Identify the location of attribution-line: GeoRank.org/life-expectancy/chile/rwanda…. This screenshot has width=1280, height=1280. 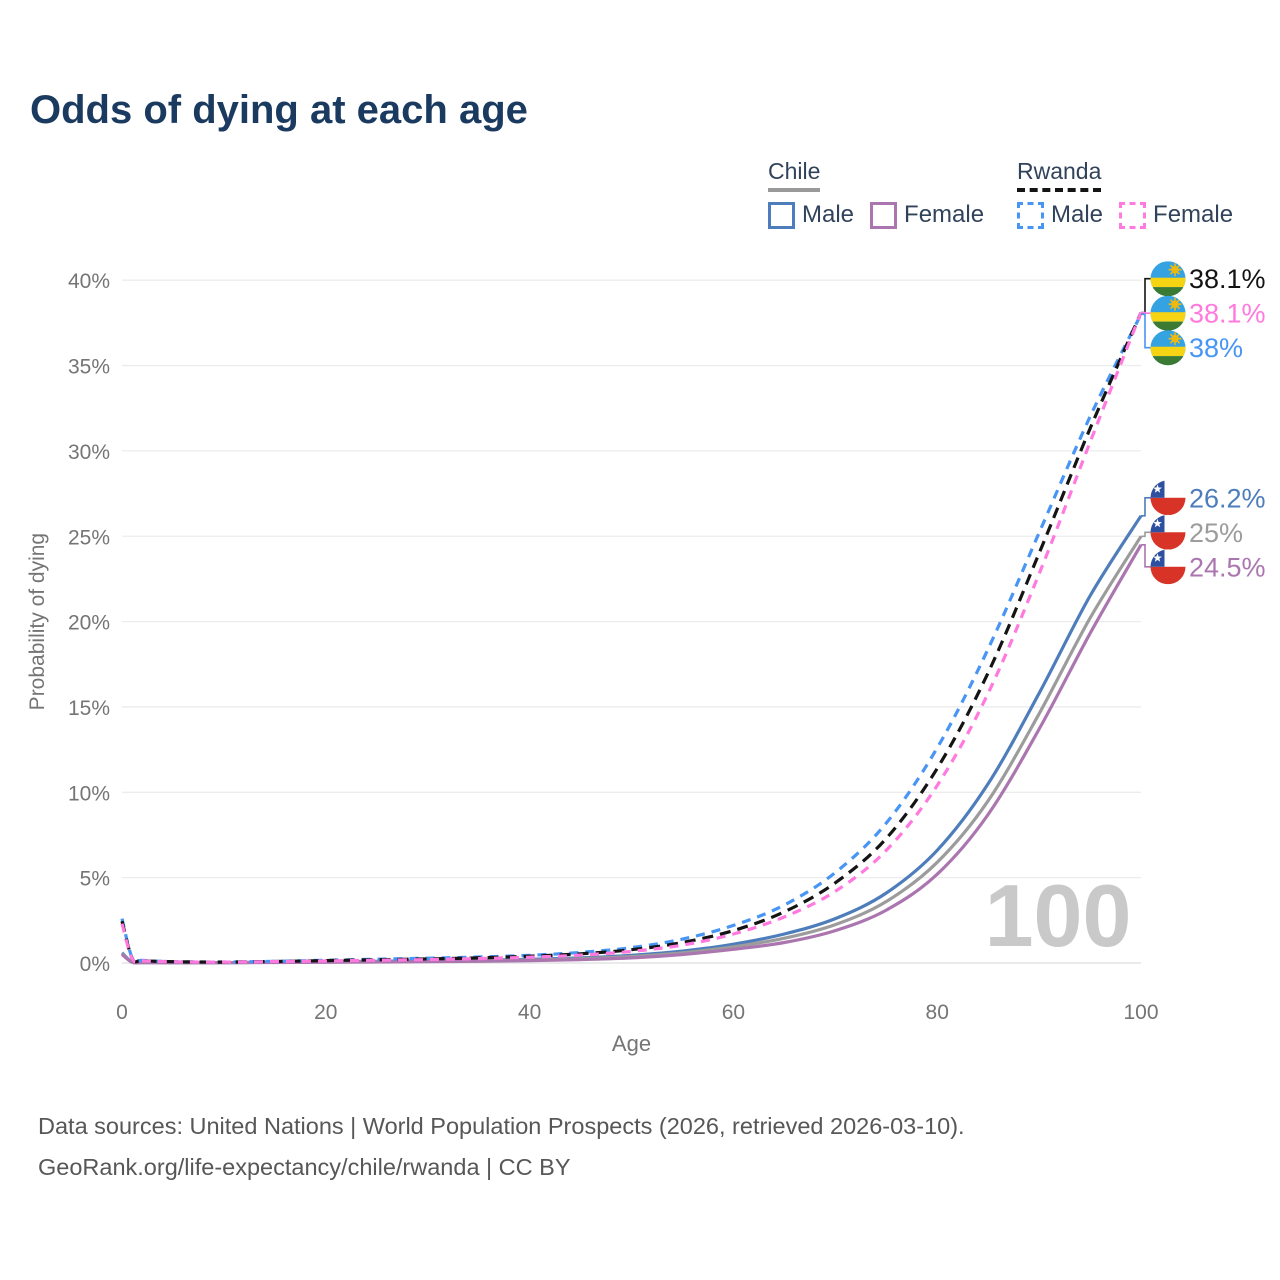
(304, 1167).